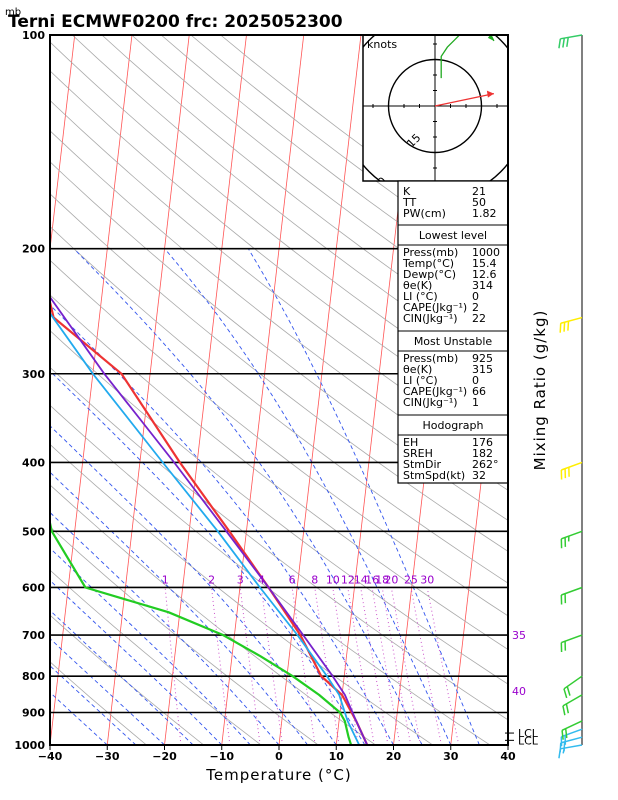 The width and height of the screenshot is (618, 800). I want to click on index-value: 176, so click(482, 442).